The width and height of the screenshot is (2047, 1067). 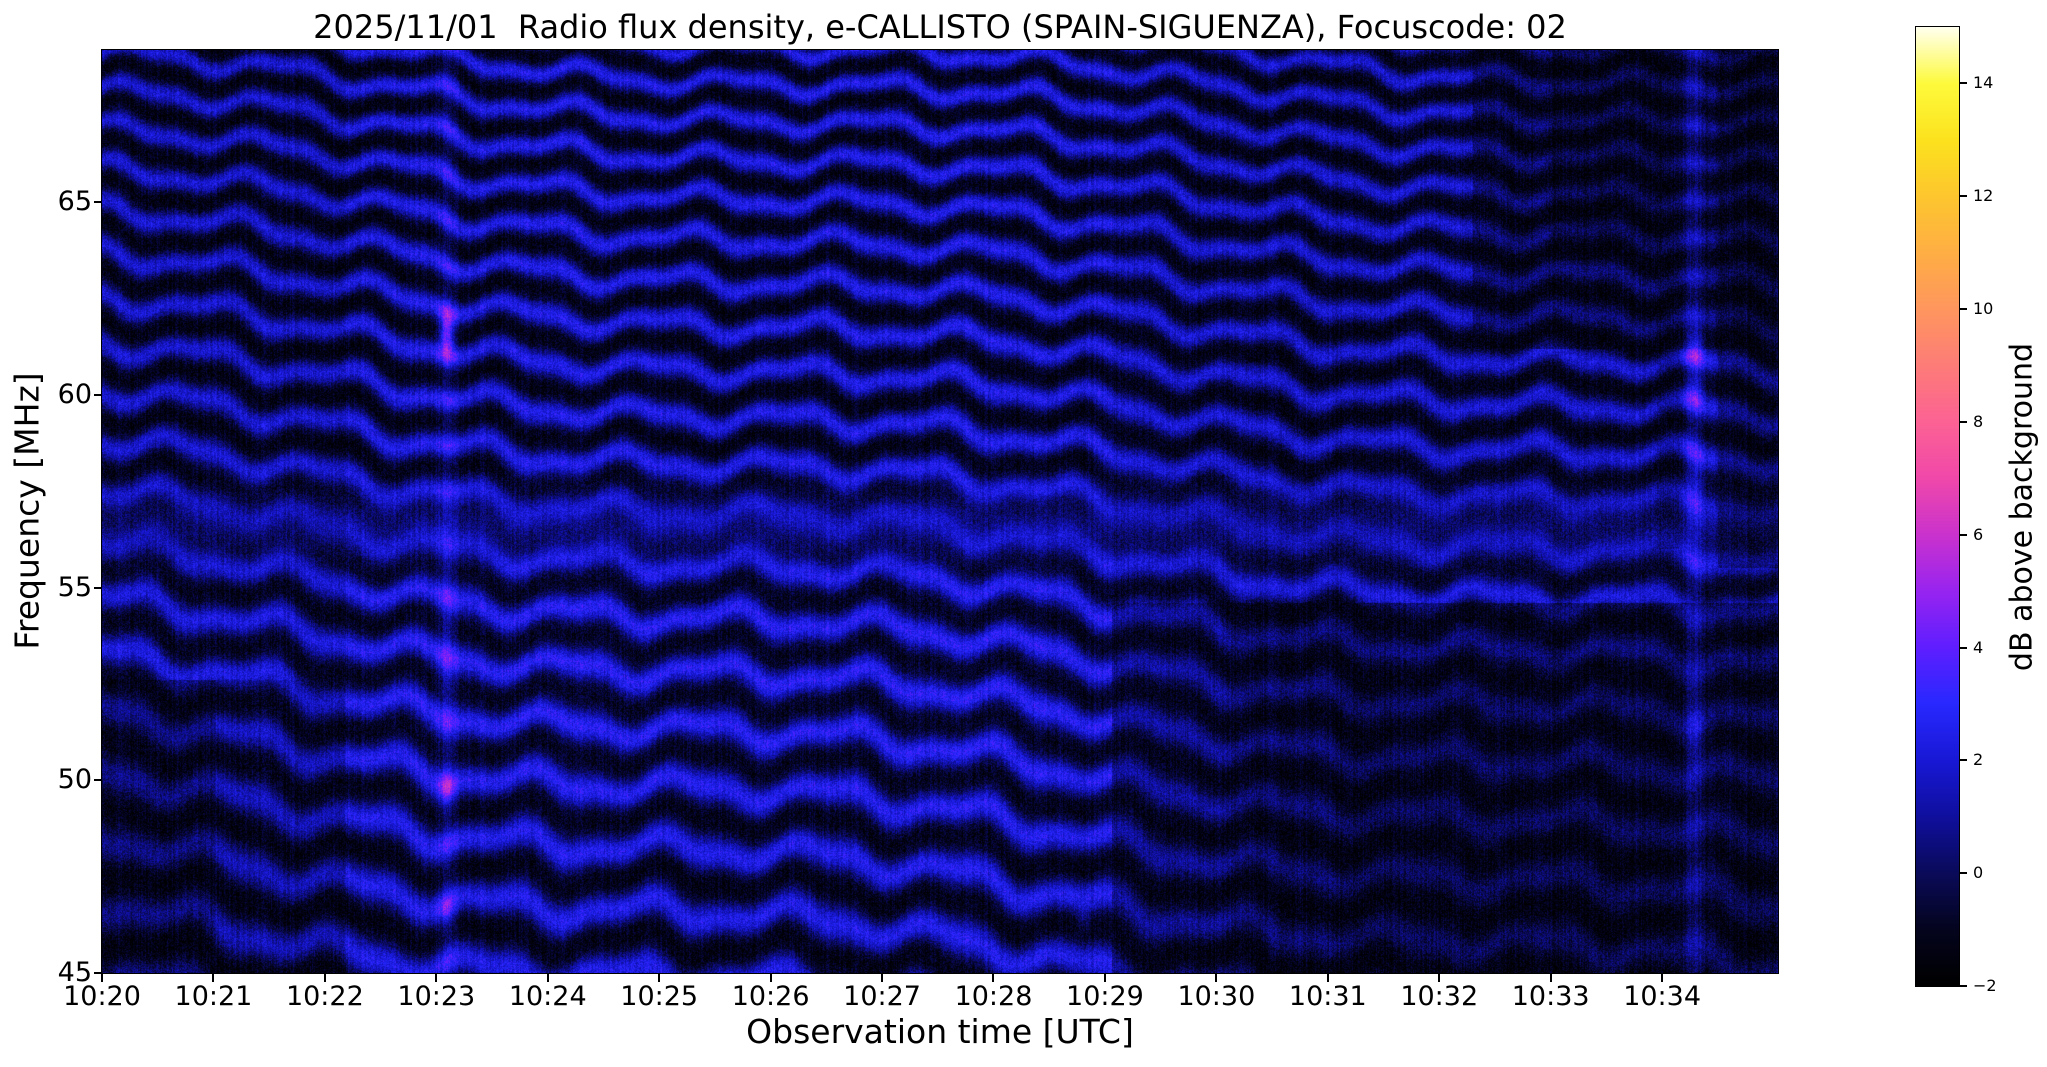 What do you see at coordinates (1550, 996) in the screenshot?
I see `x-tick-label: 10:33` at bounding box center [1550, 996].